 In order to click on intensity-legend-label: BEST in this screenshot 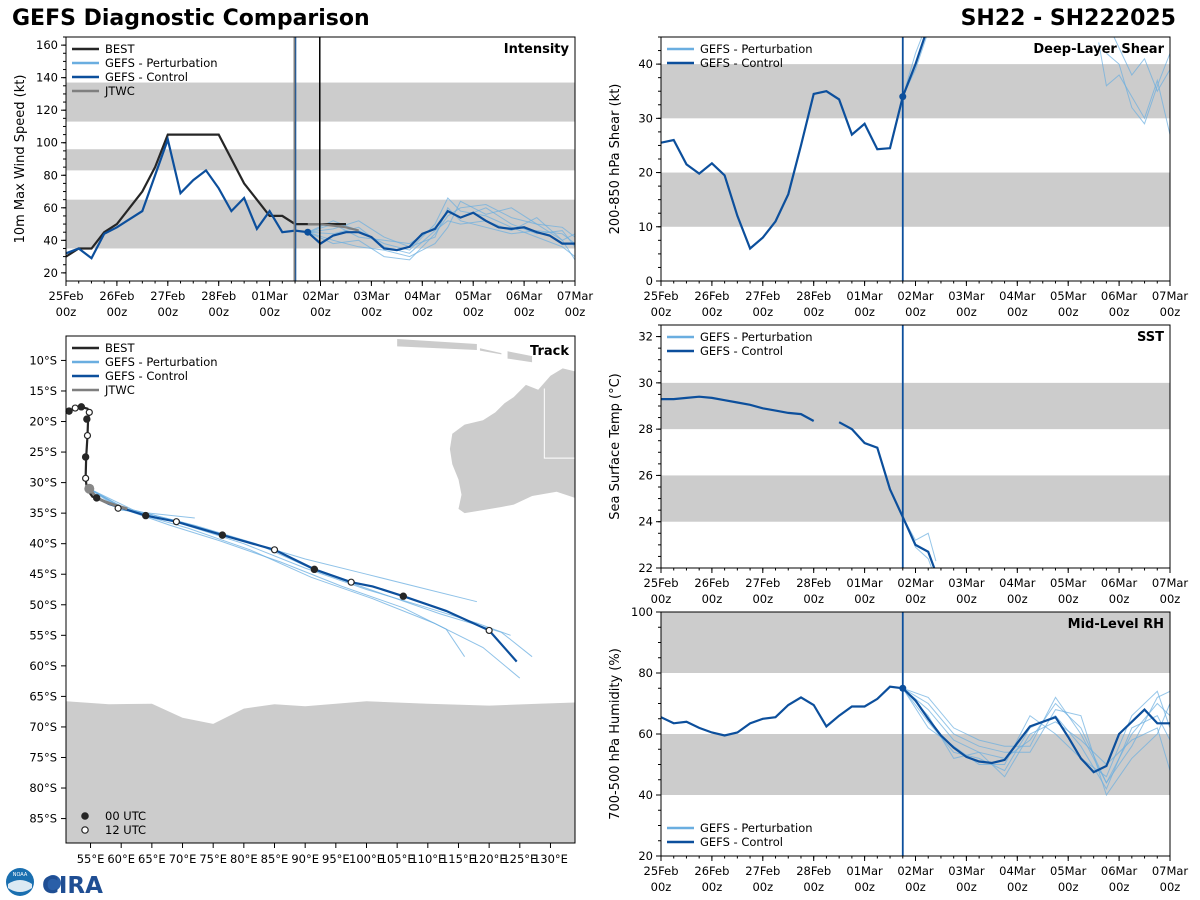, I will do `click(120, 49)`.